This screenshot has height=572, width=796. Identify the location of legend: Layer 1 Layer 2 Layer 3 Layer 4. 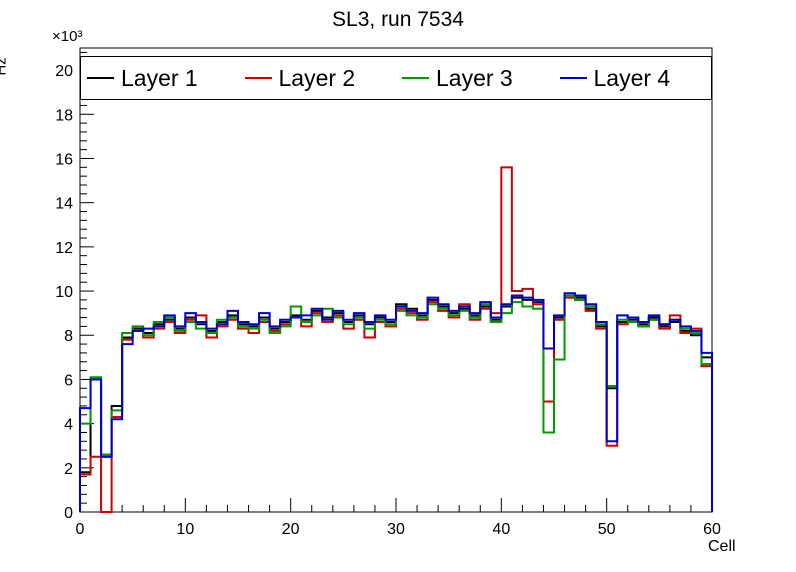
(396, 78).